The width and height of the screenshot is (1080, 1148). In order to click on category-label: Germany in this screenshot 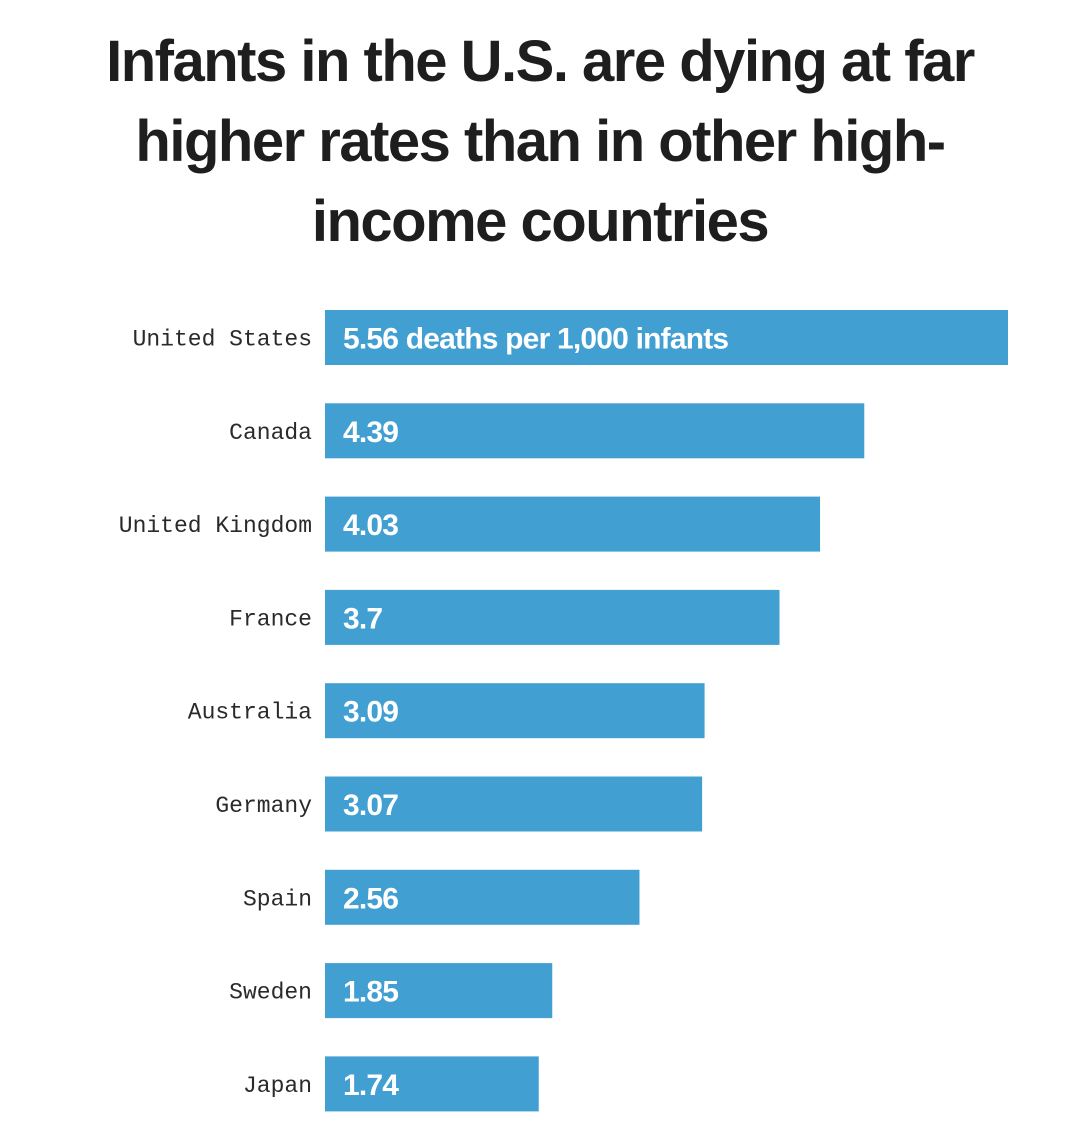, I will do `click(263, 806)`.